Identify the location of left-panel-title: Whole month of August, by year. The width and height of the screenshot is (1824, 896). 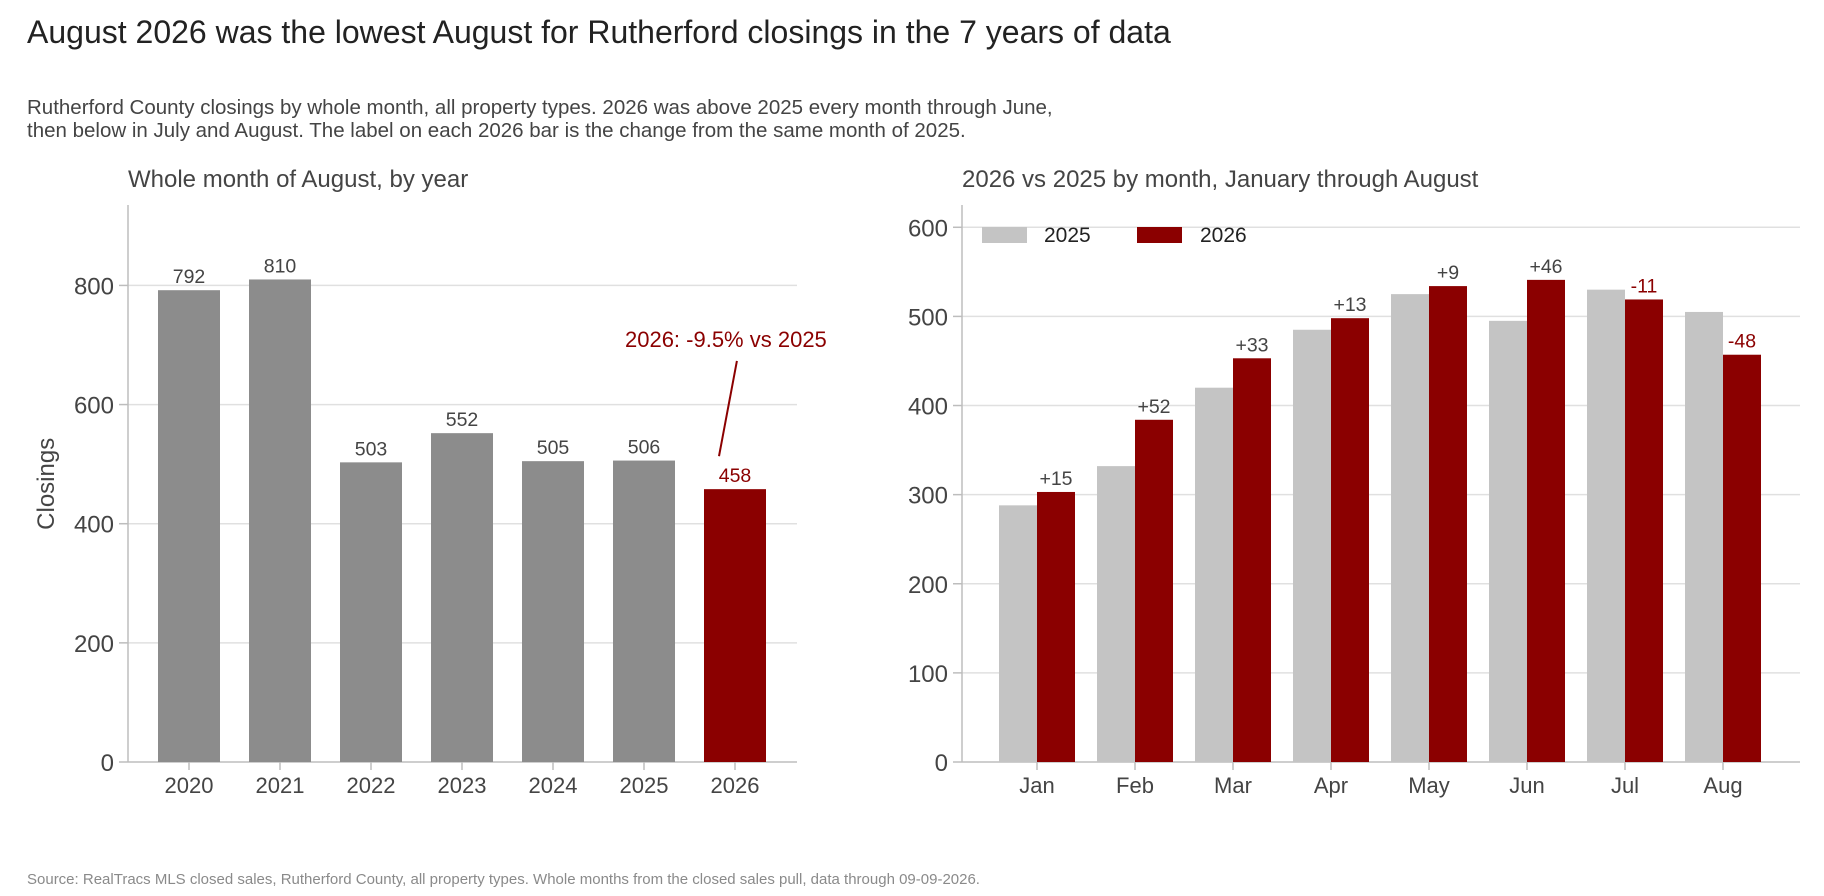
(298, 179).